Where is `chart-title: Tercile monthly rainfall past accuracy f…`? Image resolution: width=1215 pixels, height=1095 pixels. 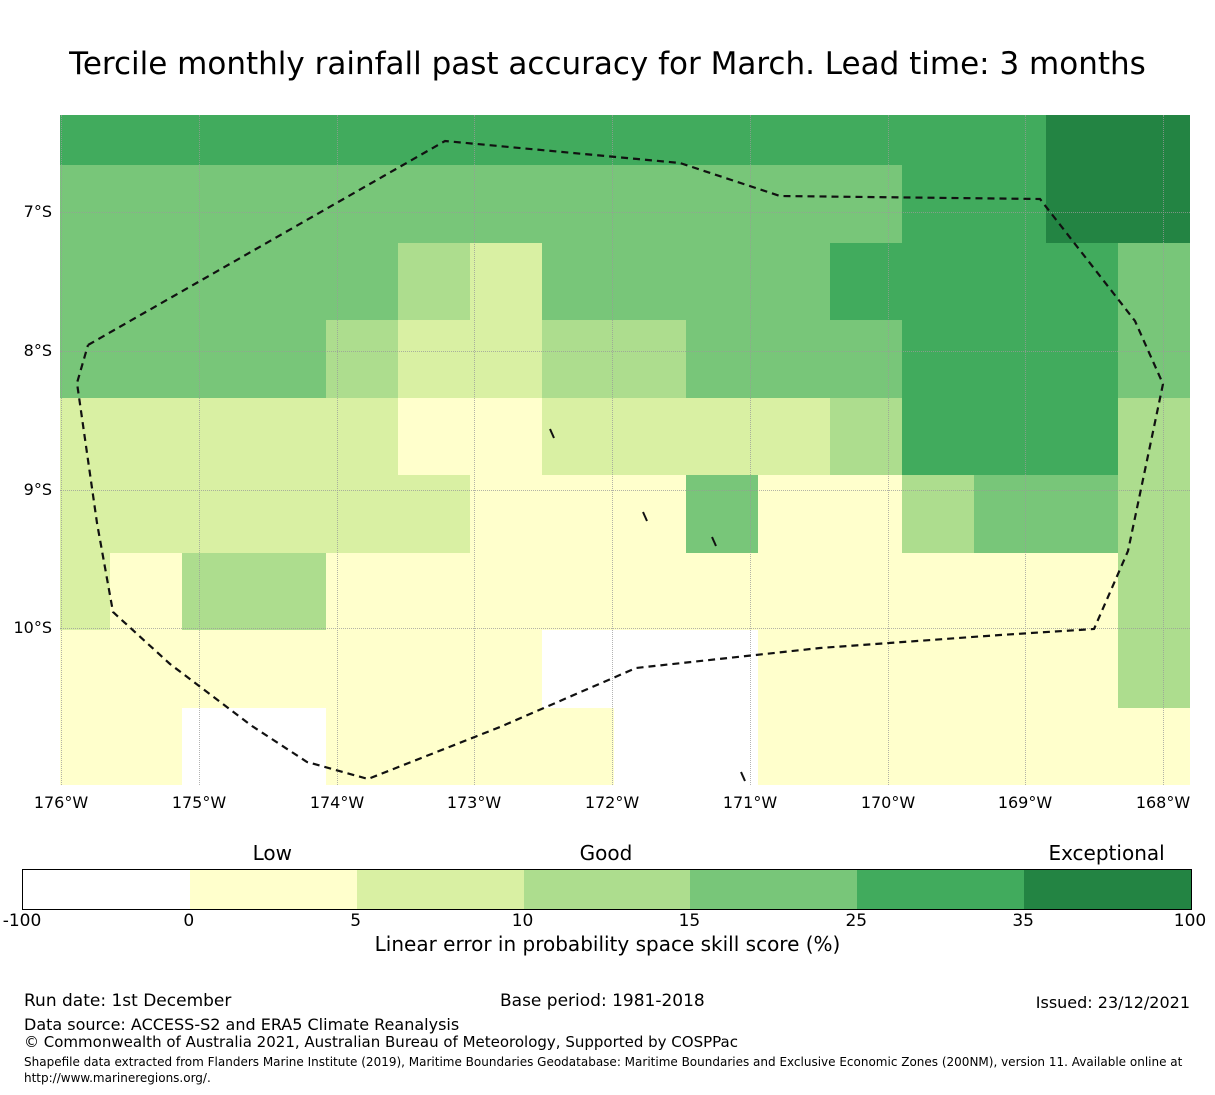
chart-title: Tercile monthly rainfall past accuracy f… is located at coordinates (607, 64).